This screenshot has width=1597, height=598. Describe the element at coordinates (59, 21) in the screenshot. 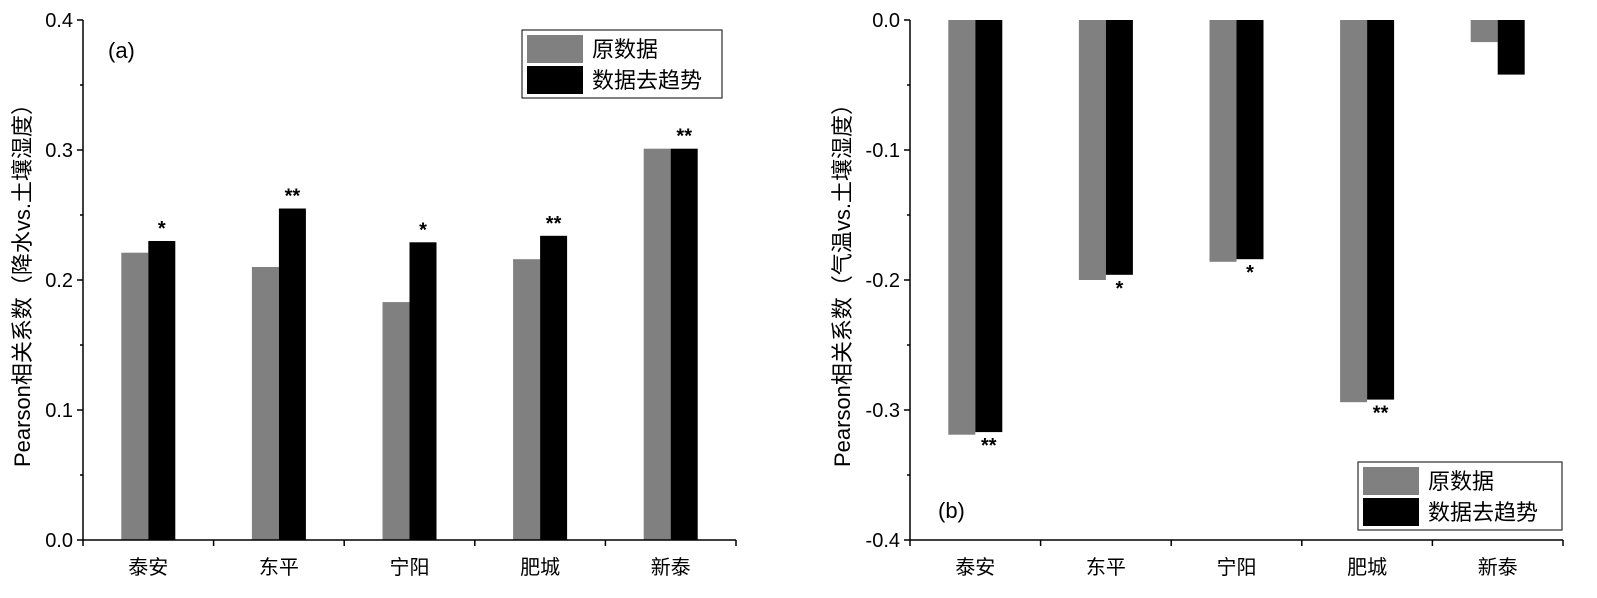

I see `y-tick-label: 0.4` at that location.